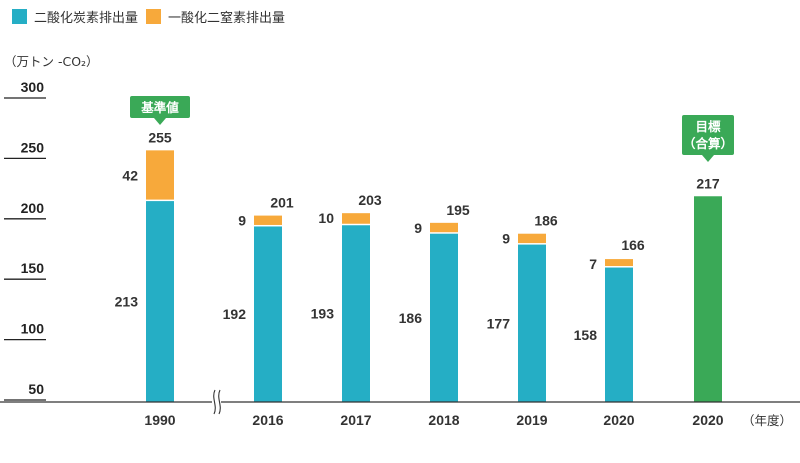 The image size is (800, 463). I want to click on legend: 二酸化炭素排出量 一酸化二窒素排出量, so click(148, 17).